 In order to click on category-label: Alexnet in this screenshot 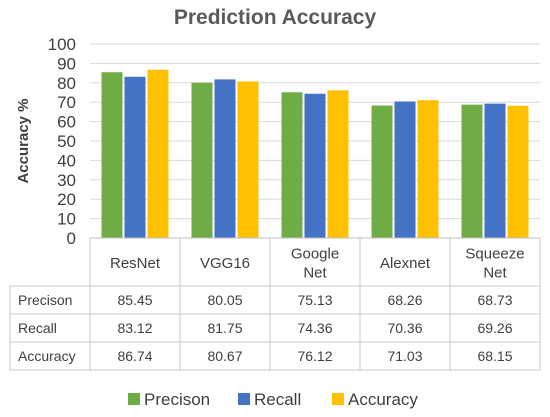, I will do `click(405, 263)`.